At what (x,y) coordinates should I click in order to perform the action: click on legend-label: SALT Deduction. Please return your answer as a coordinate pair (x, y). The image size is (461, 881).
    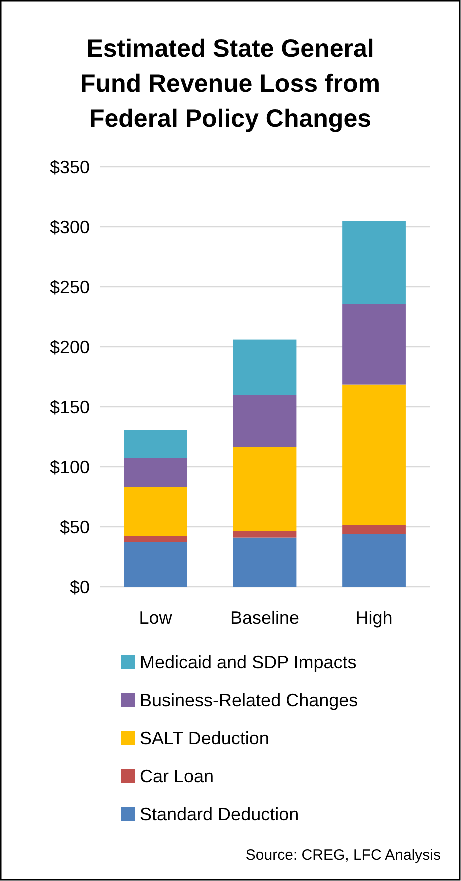
    Looking at the image, I should click on (205, 738).